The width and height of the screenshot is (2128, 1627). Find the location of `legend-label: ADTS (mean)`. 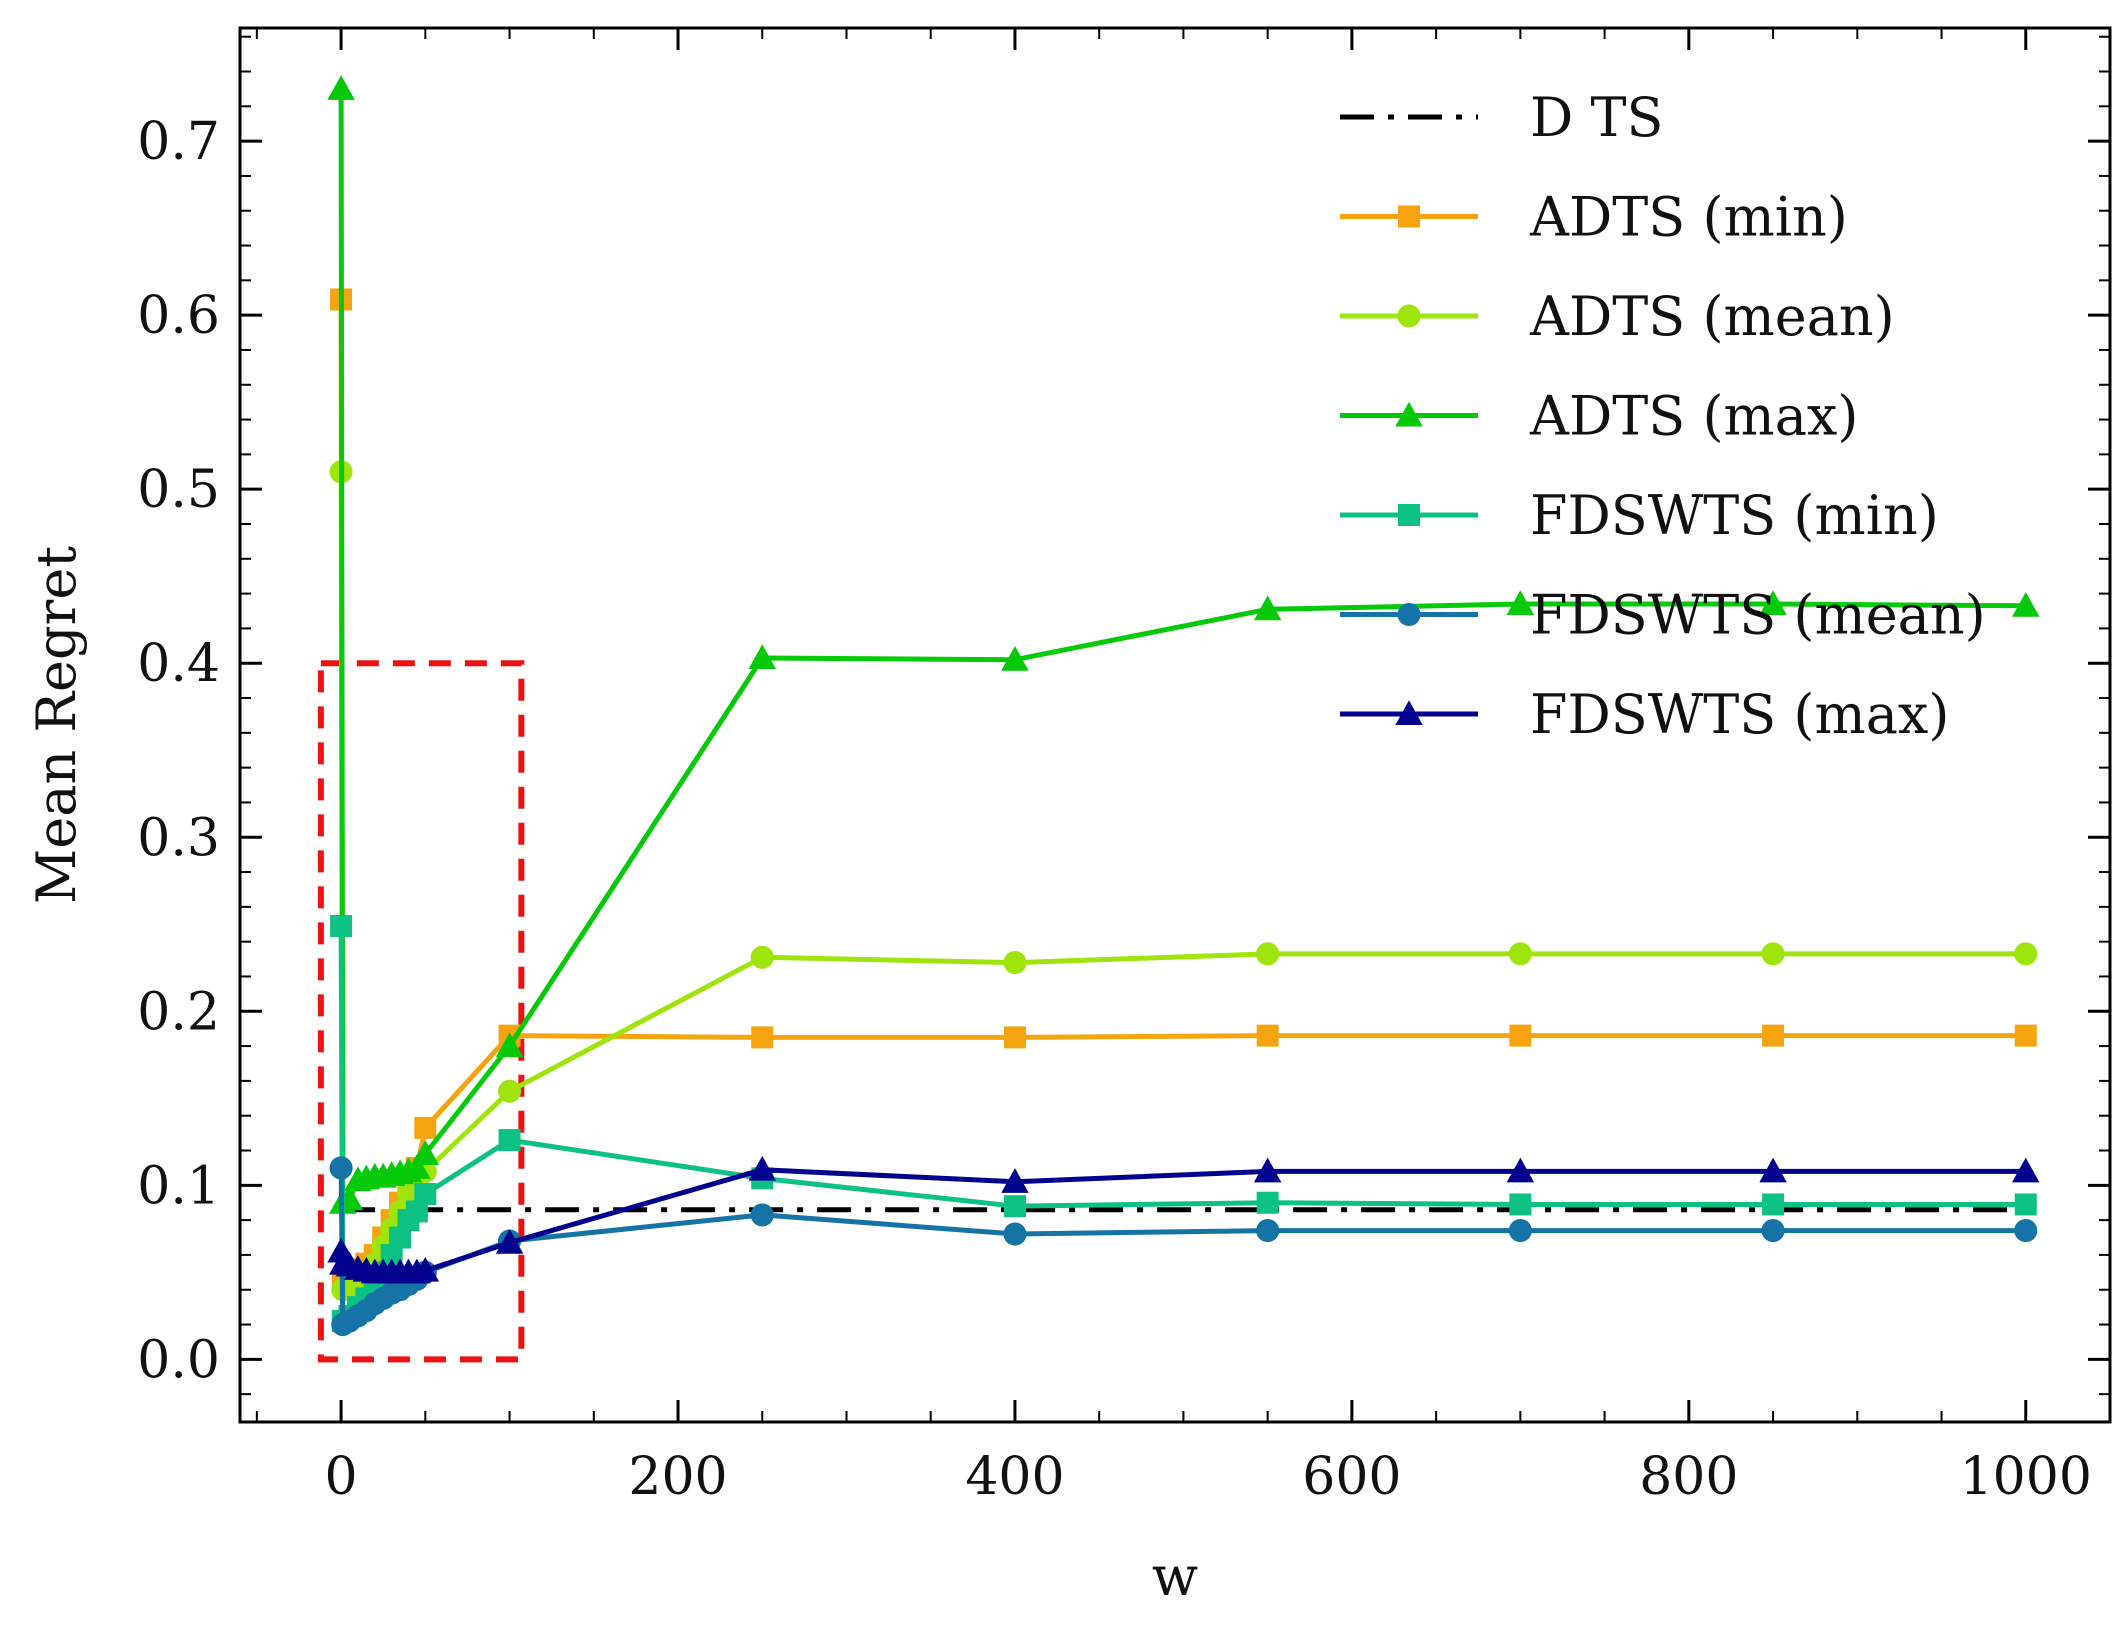

legend-label: ADTS (mean) is located at coordinates (1712, 316).